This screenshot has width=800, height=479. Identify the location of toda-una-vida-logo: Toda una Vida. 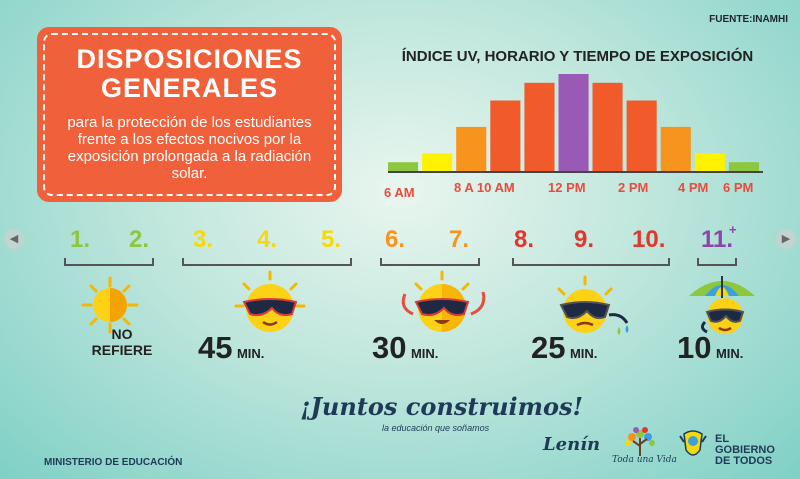
(644, 460).